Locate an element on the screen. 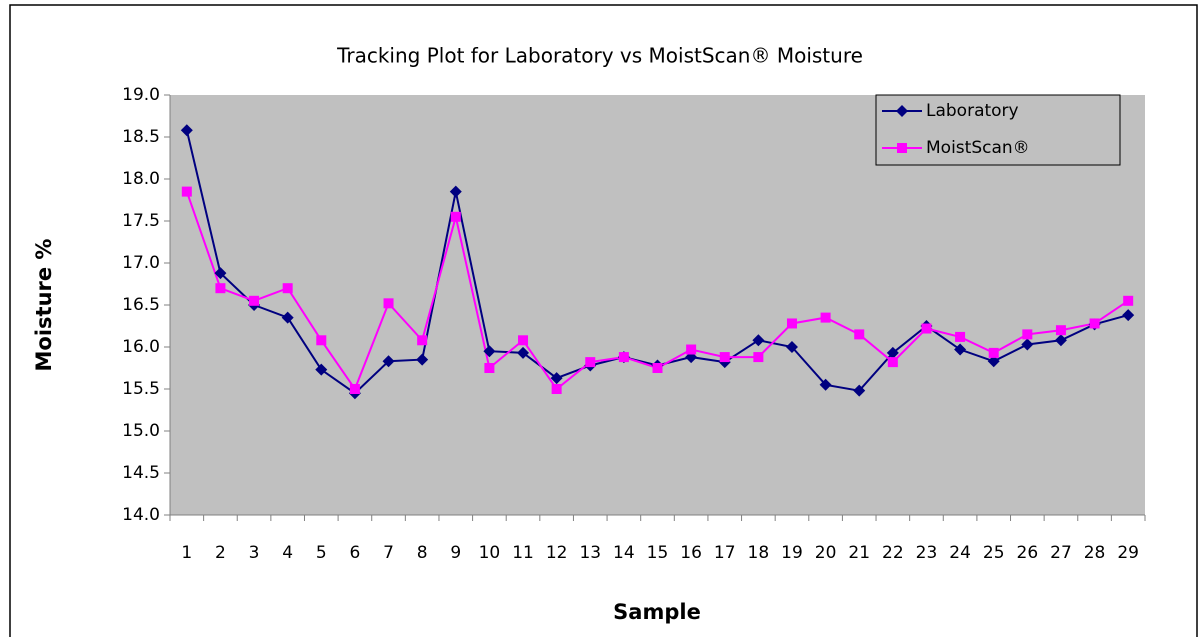 The width and height of the screenshot is (1203, 637). x-tick-label: 10 is located at coordinates (490, 553).